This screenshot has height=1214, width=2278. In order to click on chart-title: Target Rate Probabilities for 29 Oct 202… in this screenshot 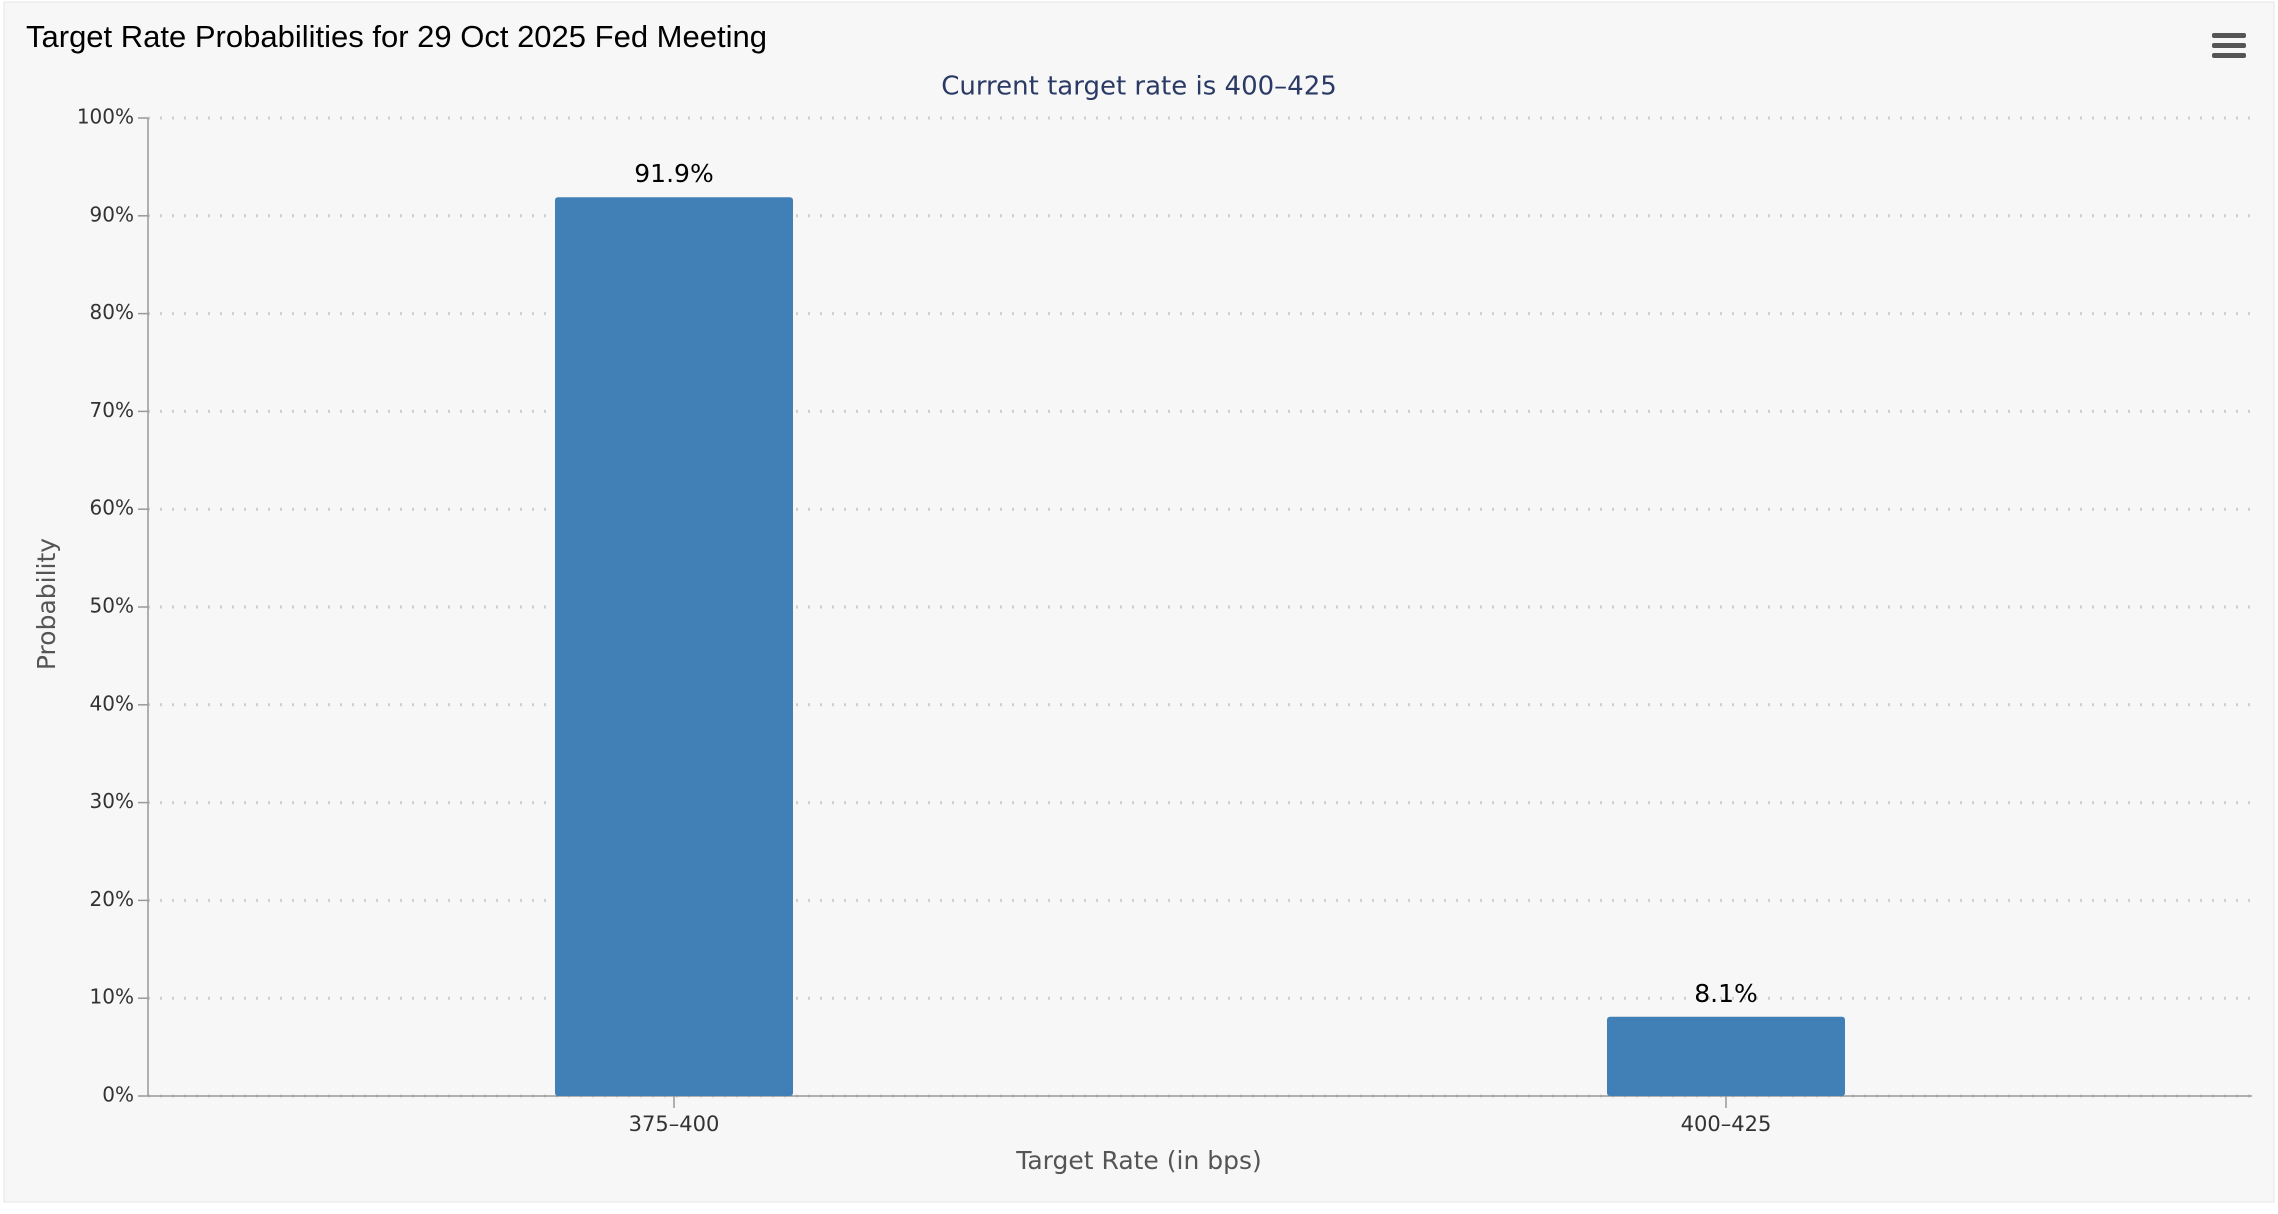, I will do `click(396, 36)`.